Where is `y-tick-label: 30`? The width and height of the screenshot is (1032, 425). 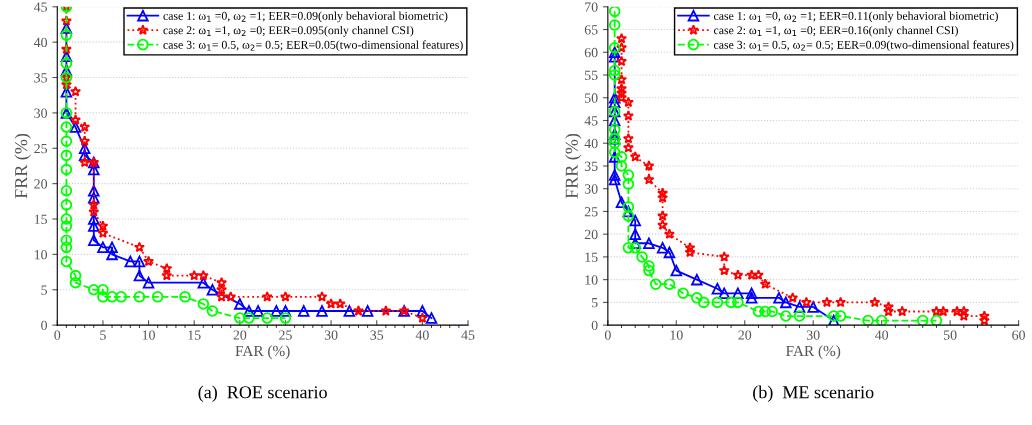 y-tick-label: 30 is located at coordinates (591, 189).